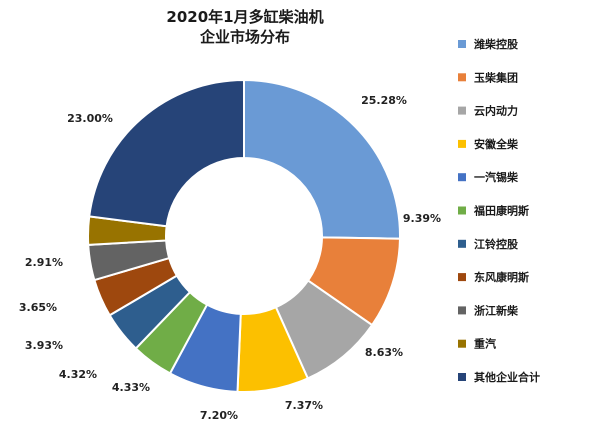 The image size is (600, 435). I want to click on data-label-9: 3.65%, so click(38, 307).